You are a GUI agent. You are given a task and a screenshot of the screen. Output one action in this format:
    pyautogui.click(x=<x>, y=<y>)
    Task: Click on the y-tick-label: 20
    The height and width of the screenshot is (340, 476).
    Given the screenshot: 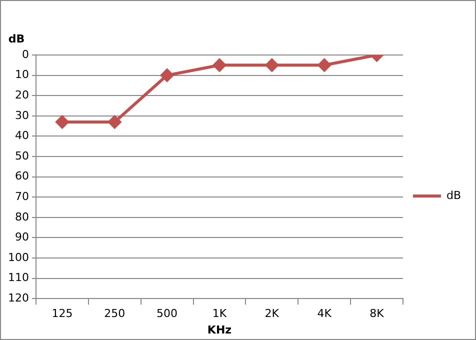 What is the action you would take?
    pyautogui.click(x=21, y=95)
    